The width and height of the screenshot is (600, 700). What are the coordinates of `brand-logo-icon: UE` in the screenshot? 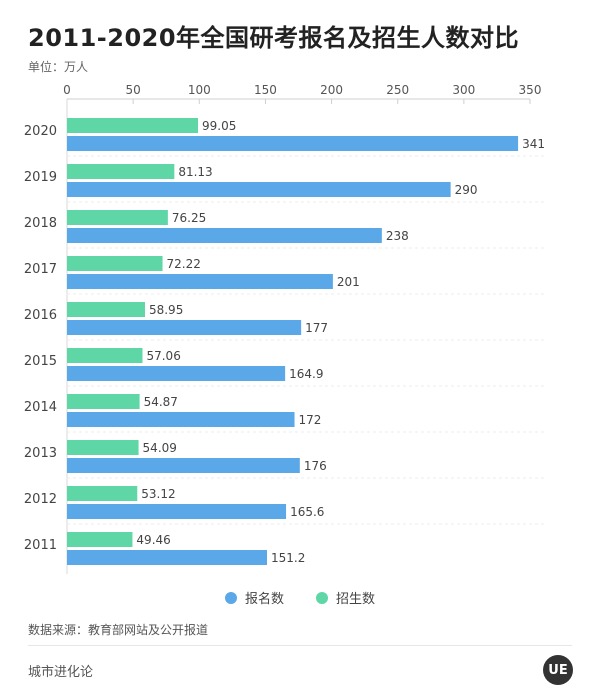 It's located at (558, 670).